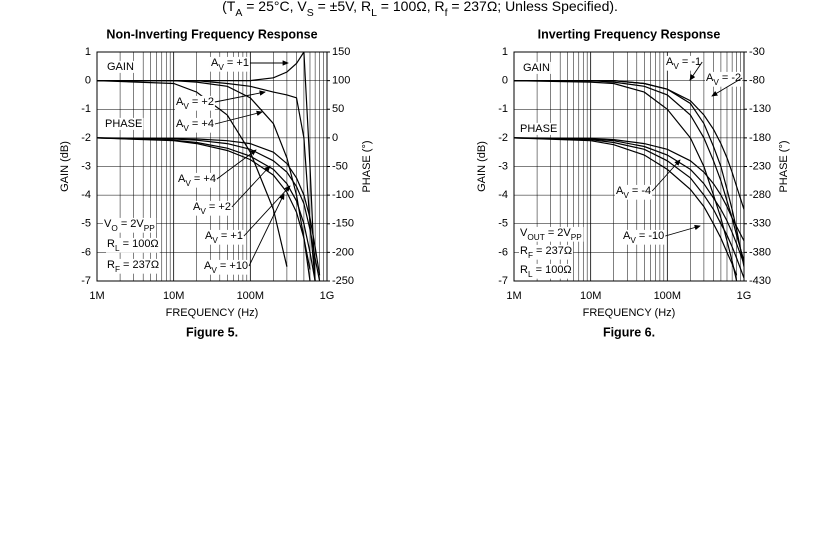 This screenshot has width=840, height=544. I want to click on annotation-part: = -4, so click(640, 191).